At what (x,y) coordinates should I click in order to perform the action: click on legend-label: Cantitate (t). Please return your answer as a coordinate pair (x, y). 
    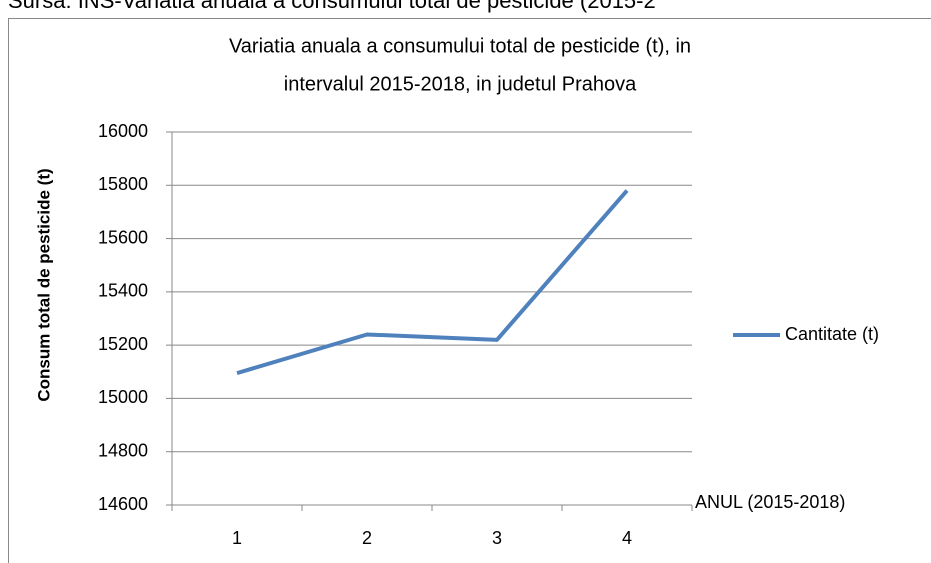
    Looking at the image, I should click on (832, 334).